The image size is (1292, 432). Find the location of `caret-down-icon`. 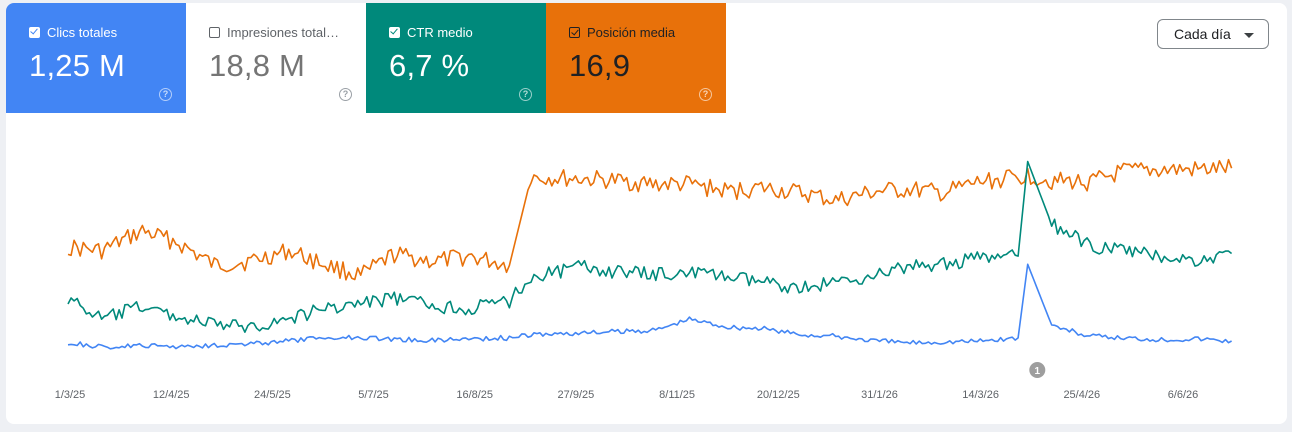

caret-down-icon is located at coordinates (1249, 35).